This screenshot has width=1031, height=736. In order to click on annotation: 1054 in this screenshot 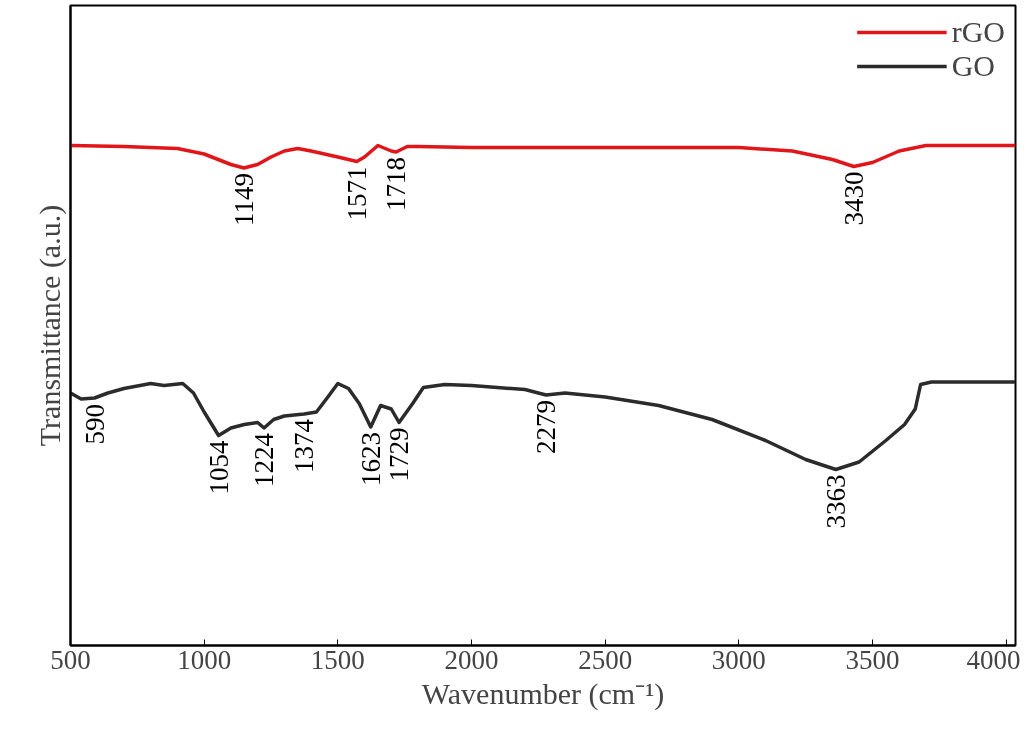, I will do `click(218, 467)`.